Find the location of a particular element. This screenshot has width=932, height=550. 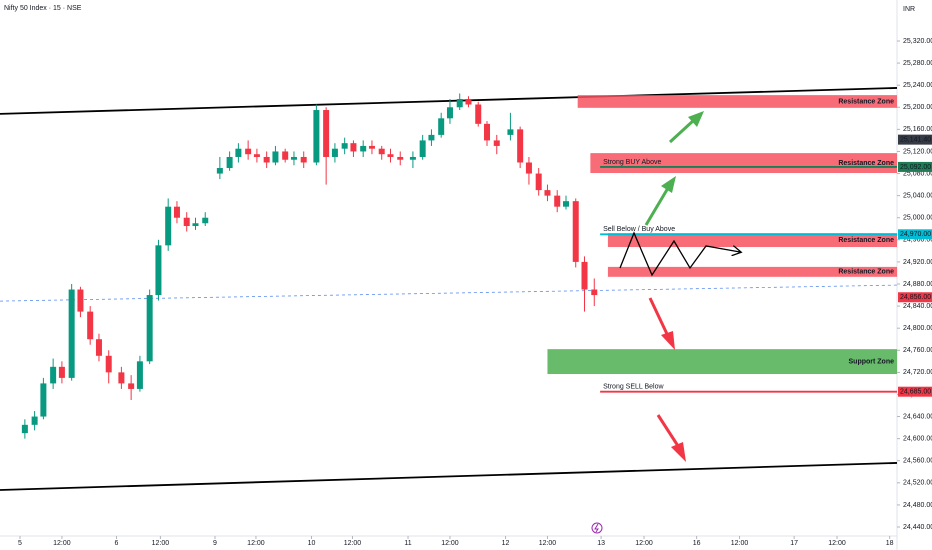

y-tick-label: 24,840.00 is located at coordinates (917, 306).